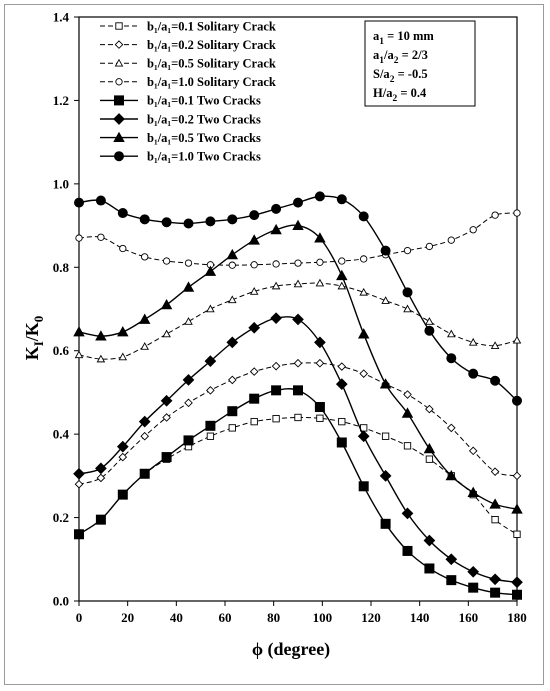 Image resolution: width=550 pixels, height=691 pixels. Describe the element at coordinates (61, 434) in the screenshot. I see `y-tick-label: 0.4` at that location.